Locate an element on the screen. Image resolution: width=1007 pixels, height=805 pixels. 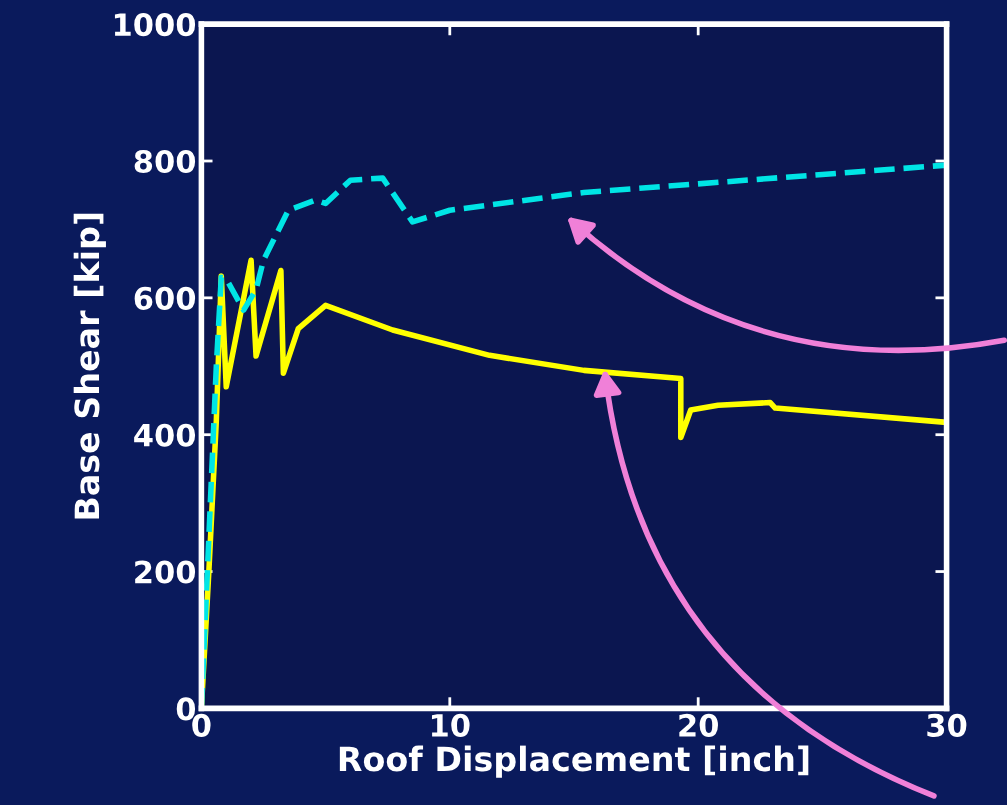
x-tick-label: 30 is located at coordinates (947, 725).